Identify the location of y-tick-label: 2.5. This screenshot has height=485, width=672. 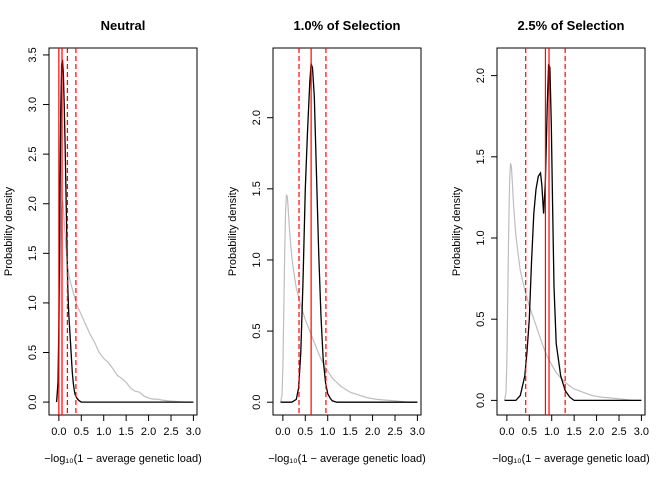
(33, 153).